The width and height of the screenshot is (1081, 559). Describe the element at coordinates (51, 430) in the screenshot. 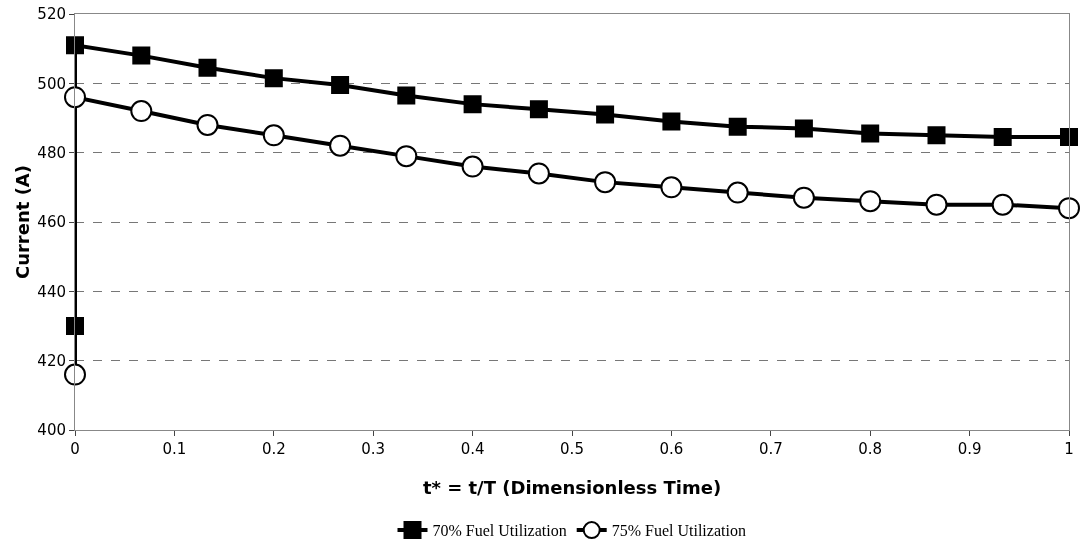

I see `y-tick-label: 400` at that location.